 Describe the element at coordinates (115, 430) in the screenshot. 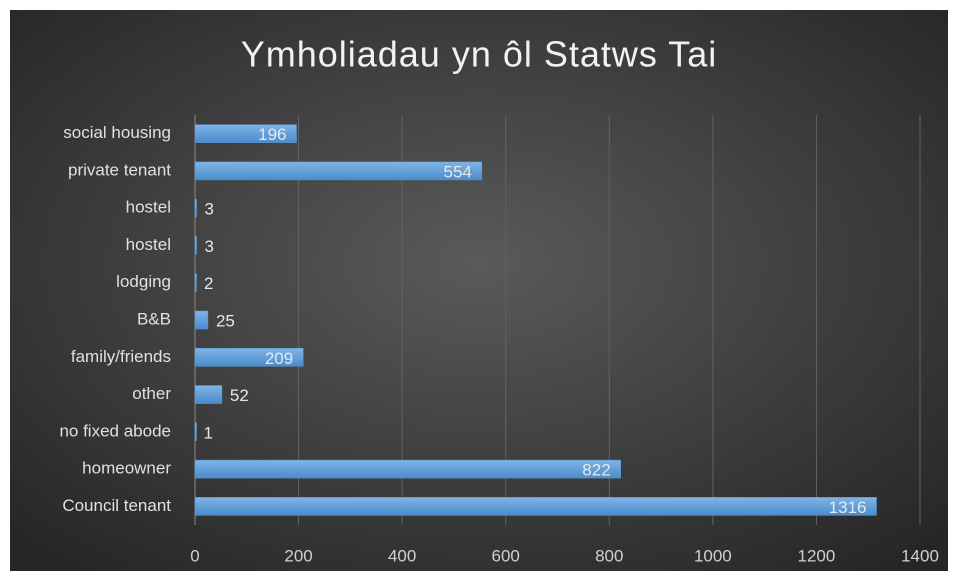

I see `y-tick-label: no fixed abode` at that location.